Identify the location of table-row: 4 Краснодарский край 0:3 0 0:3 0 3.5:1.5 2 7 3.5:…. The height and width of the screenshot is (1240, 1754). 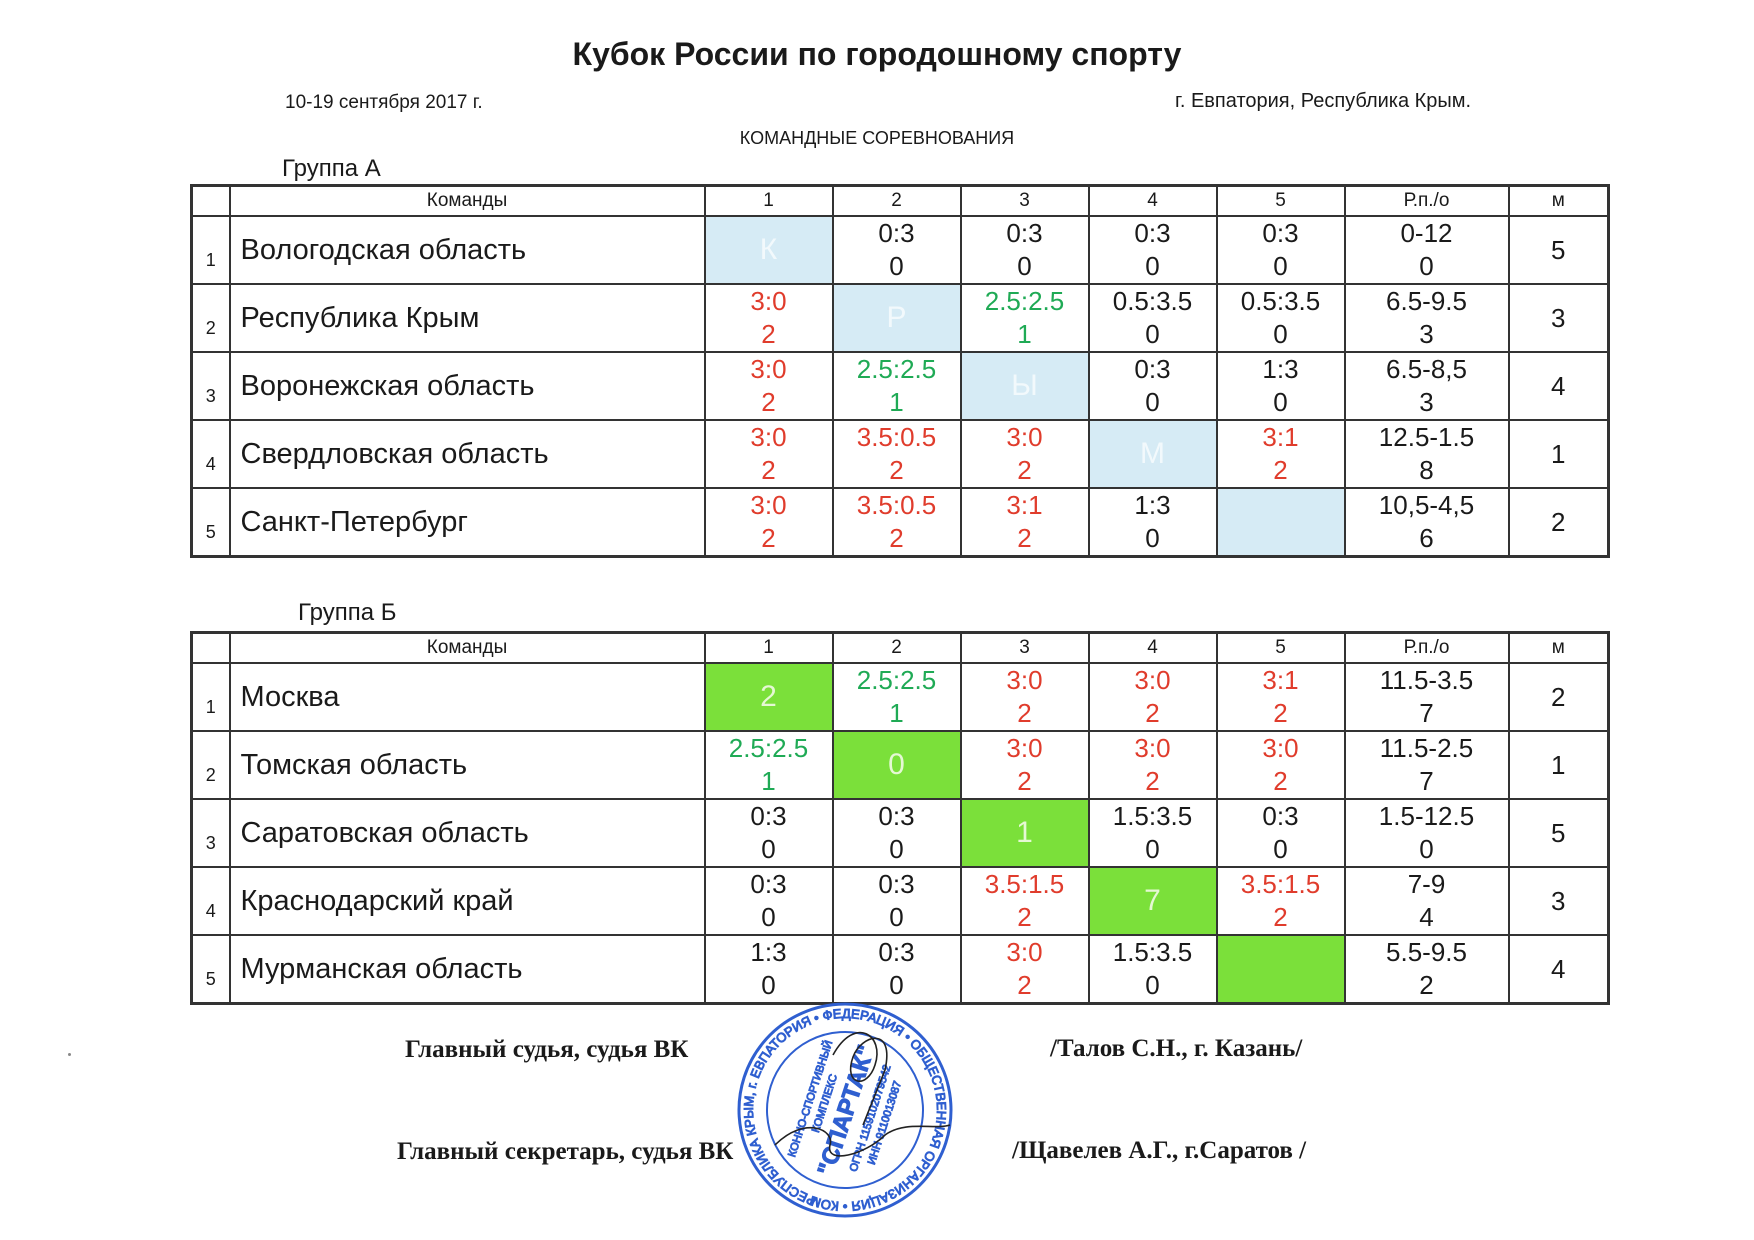
(900, 901).